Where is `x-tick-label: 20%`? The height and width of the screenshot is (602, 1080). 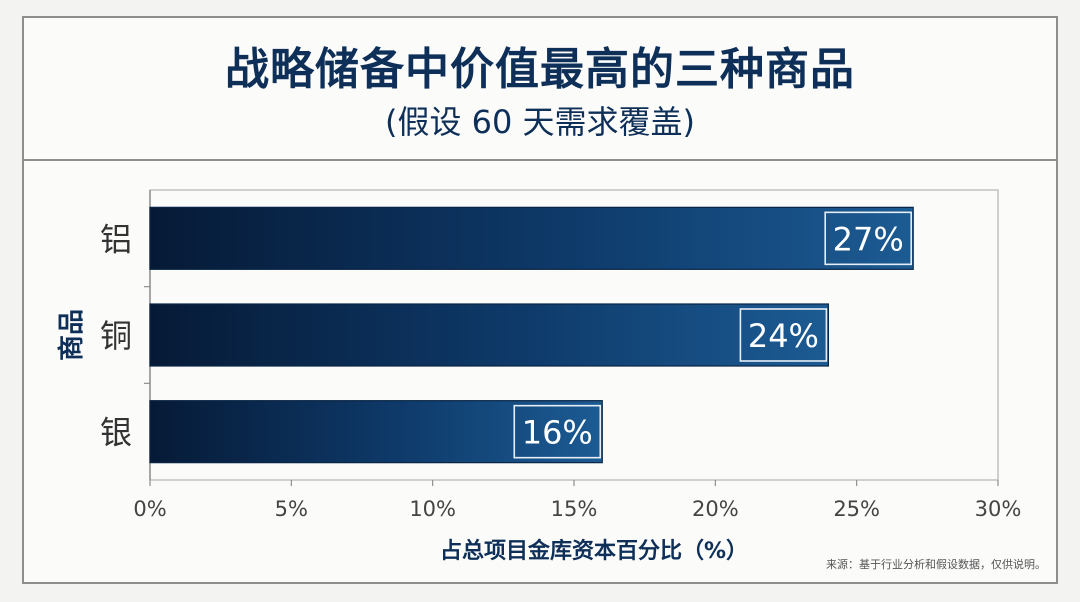 x-tick-label: 20% is located at coordinates (715, 509).